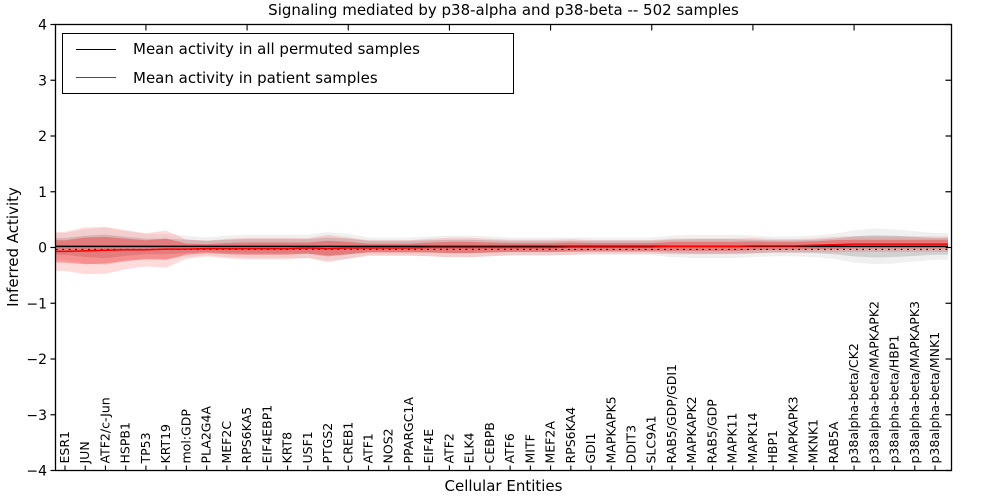 This screenshot has height=500, width=1000. I want to click on y-tick-label: 4, so click(42, 26).